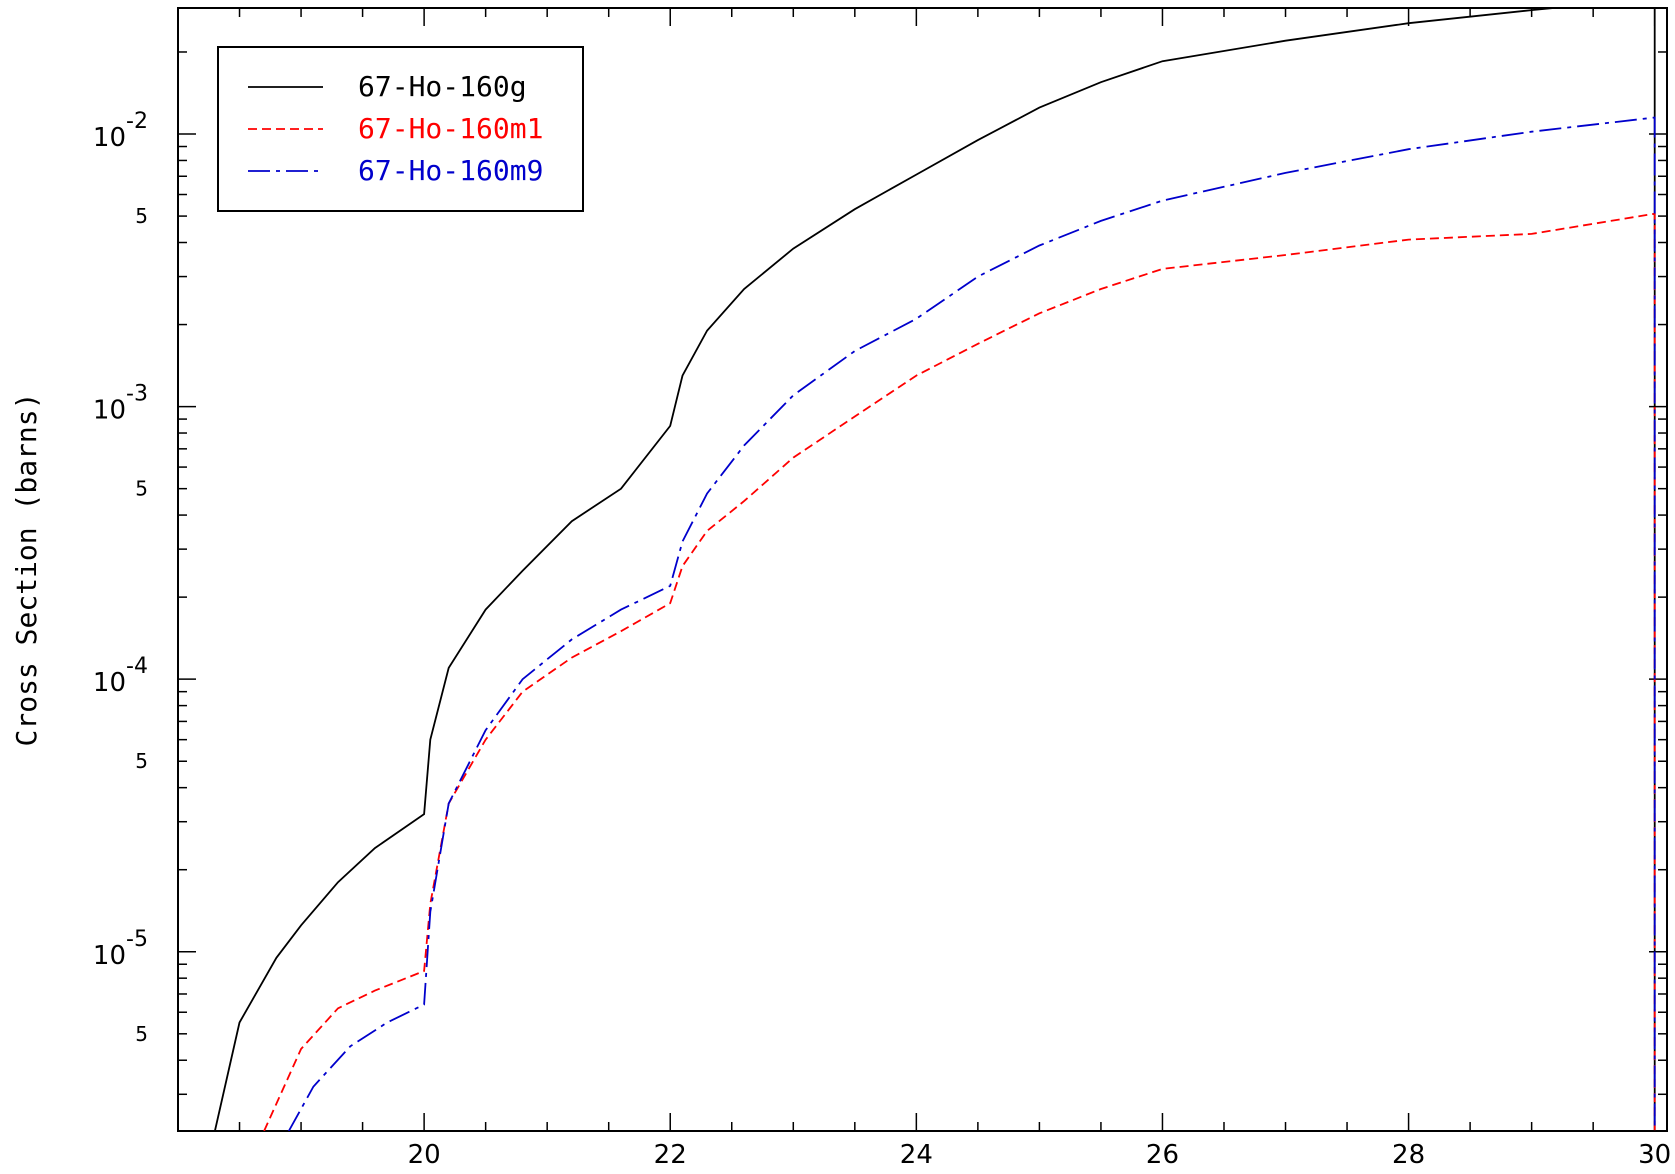 This screenshot has height=1174, width=1675. Describe the element at coordinates (1654, 1155) in the screenshot. I see `x-tick-label: 30` at that location.